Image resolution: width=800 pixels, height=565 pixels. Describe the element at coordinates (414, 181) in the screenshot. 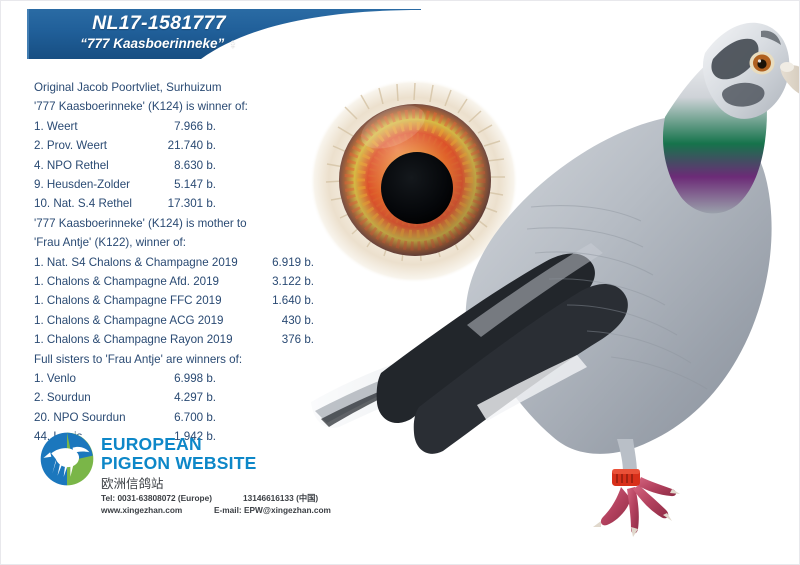

I see `pigeon-eye-closeup` at that location.